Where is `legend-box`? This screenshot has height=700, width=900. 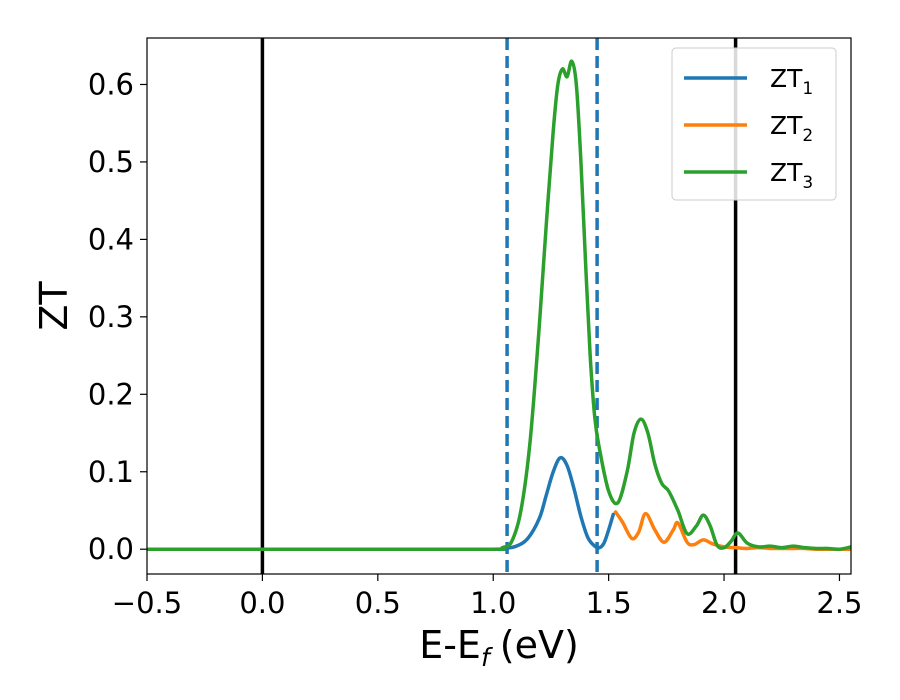
legend-box is located at coordinates (754, 124).